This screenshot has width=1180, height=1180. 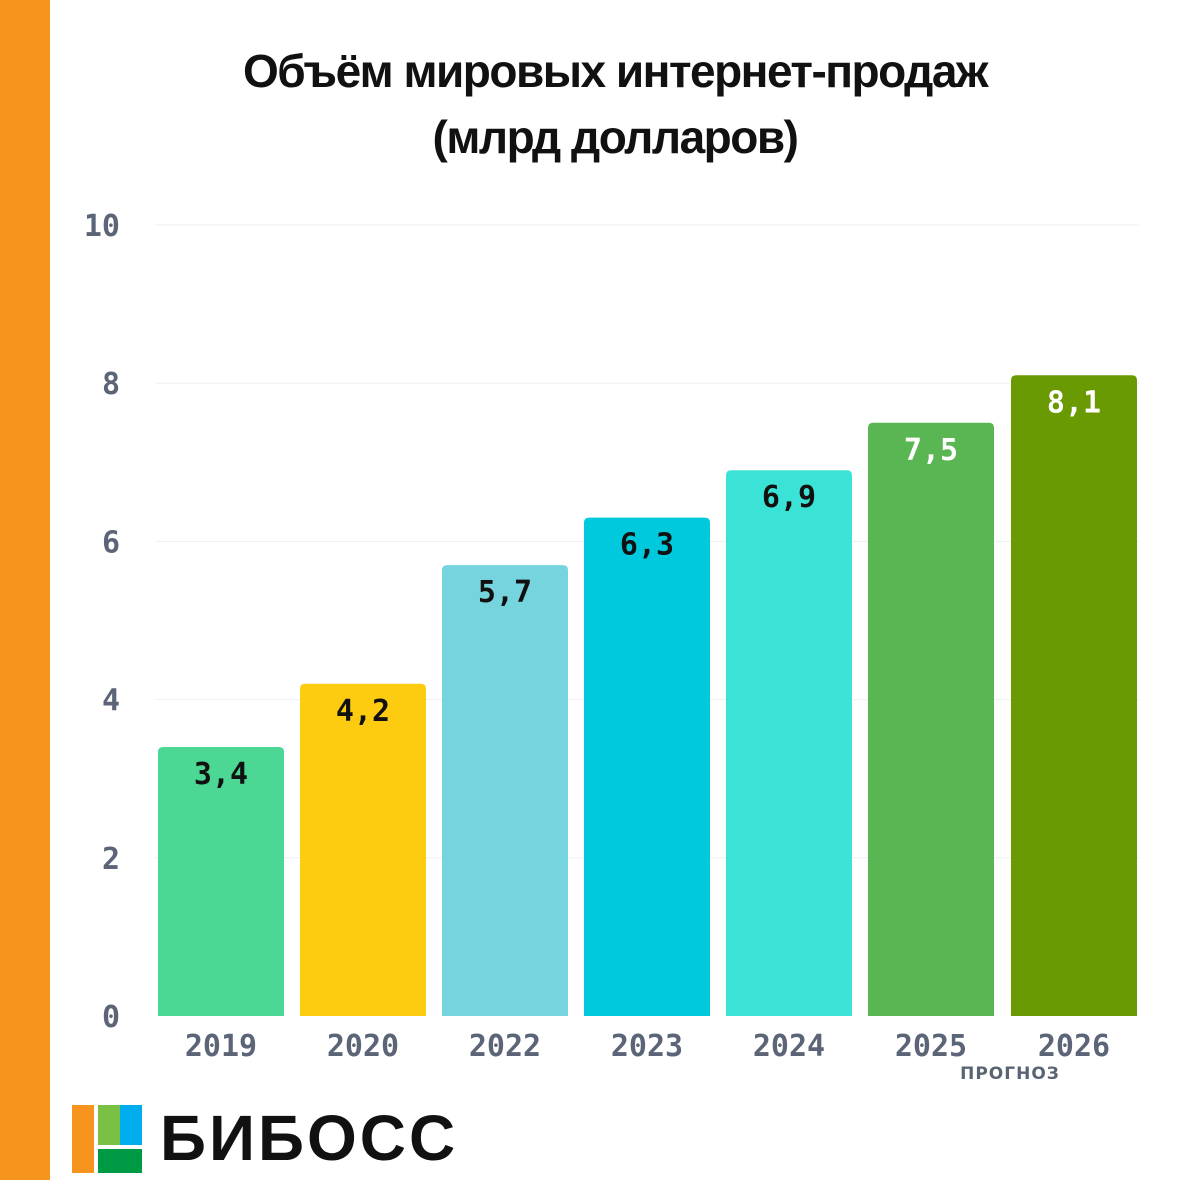 What do you see at coordinates (505, 790) in the screenshot?
I see `bar-2022` at bounding box center [505, 790].